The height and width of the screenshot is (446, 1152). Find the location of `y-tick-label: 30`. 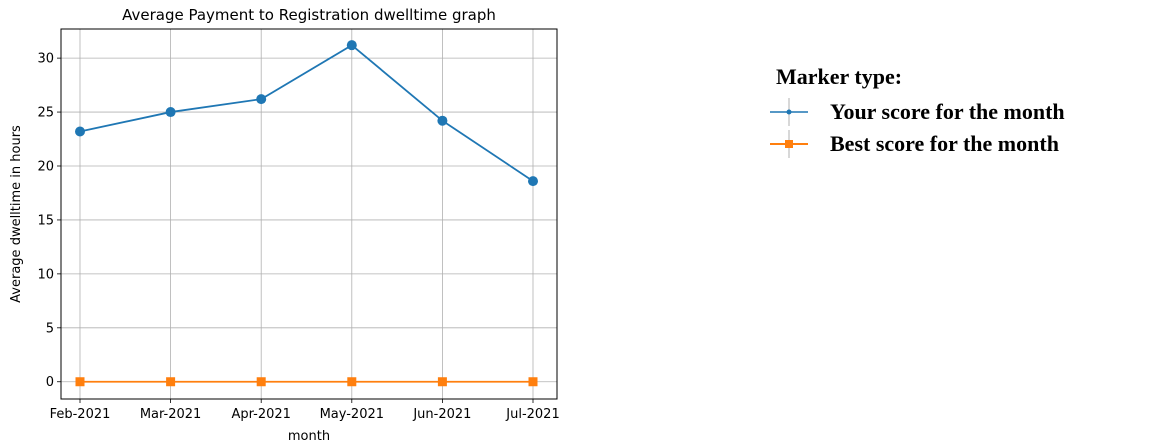

y-tick-label: 30 is located at coordinates (45, 59).